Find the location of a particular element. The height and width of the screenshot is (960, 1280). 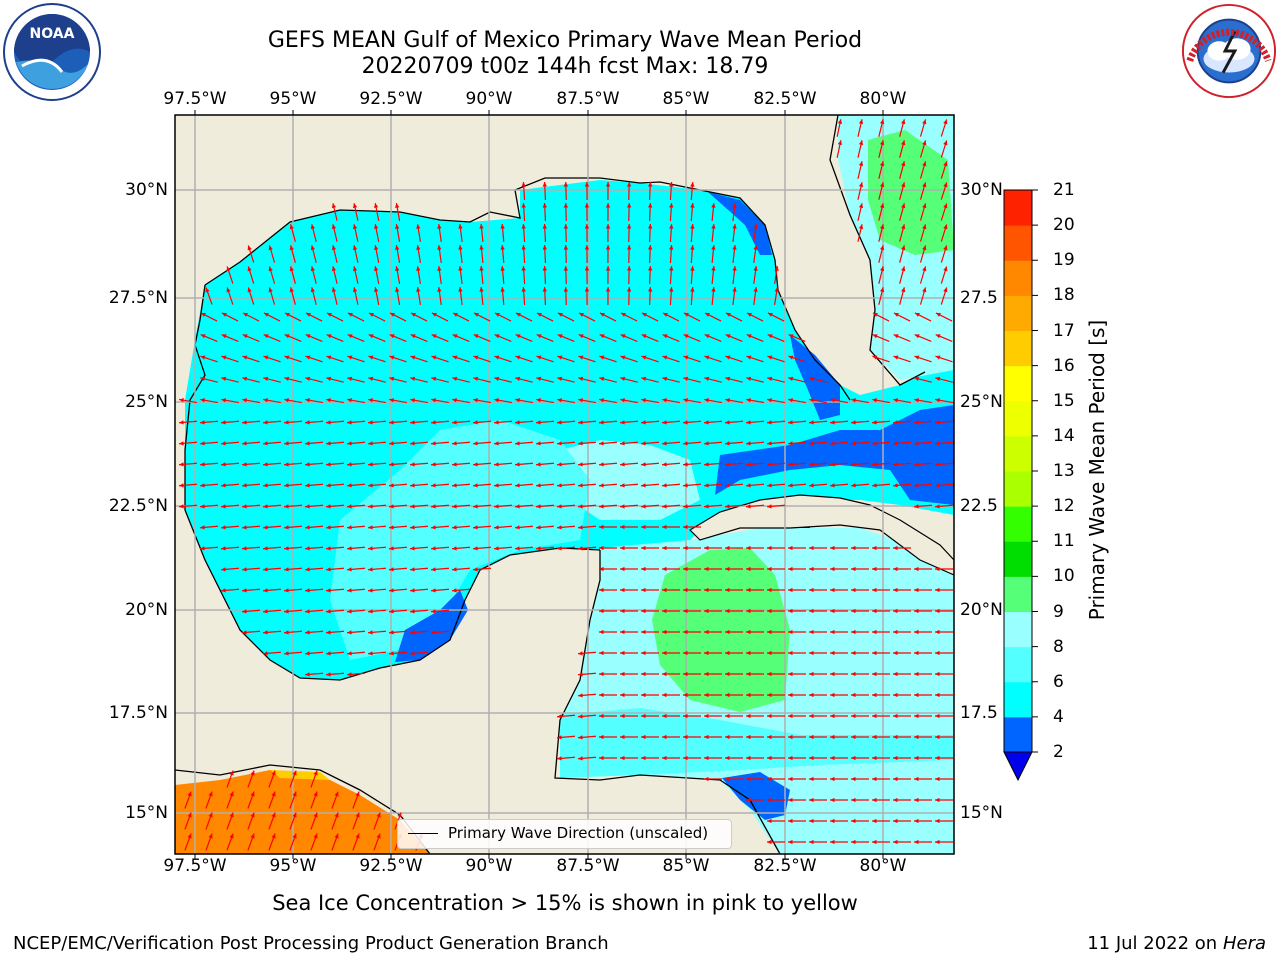

blue-band-florida is located at coordinates (815, 377).